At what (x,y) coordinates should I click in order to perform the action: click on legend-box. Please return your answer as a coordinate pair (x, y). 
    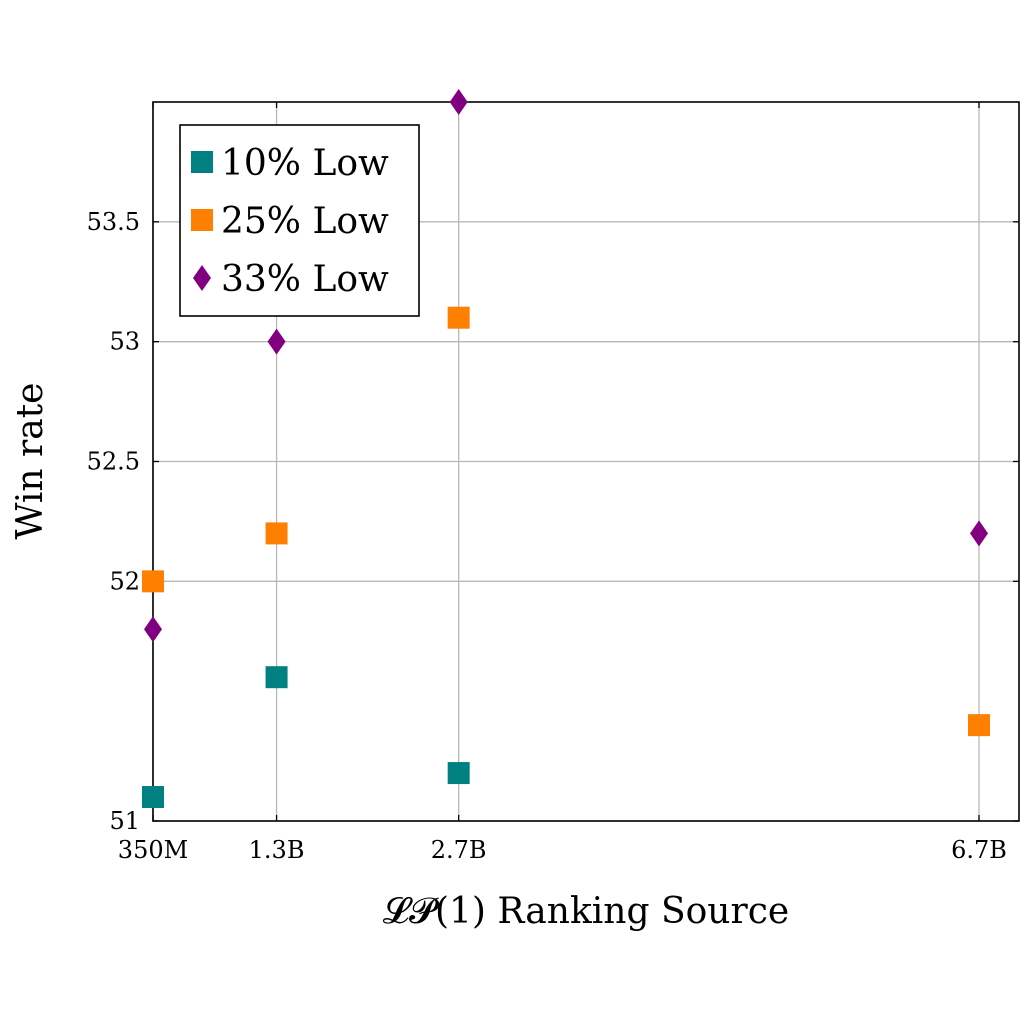
    Looking at the image, I should click on (299, 220).